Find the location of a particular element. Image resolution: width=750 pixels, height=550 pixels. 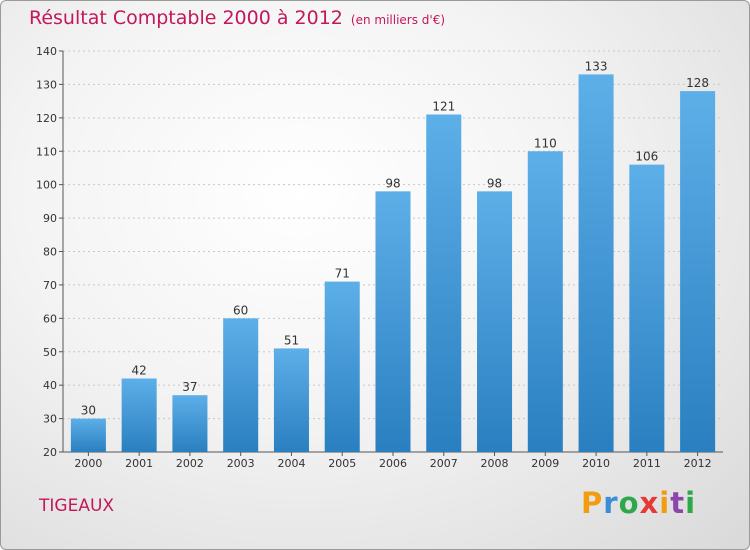

y-tick-label: 60 is located at coordinates (50, 318).